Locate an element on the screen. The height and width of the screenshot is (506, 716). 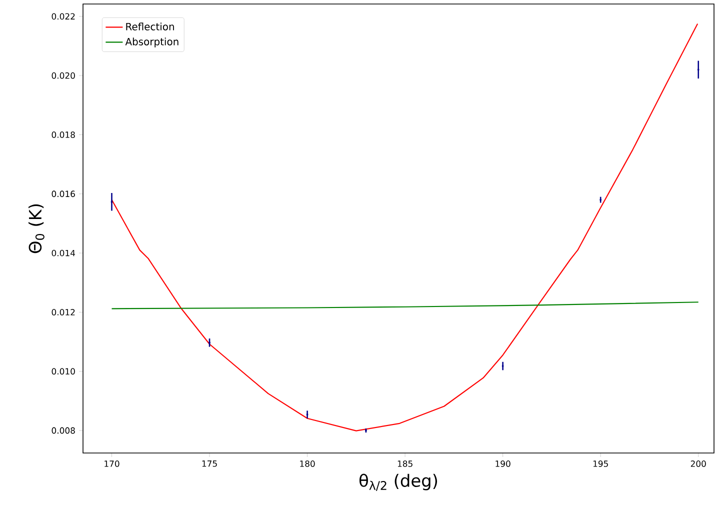
x-tick-label: 180 is located at coordinates (307, 463).